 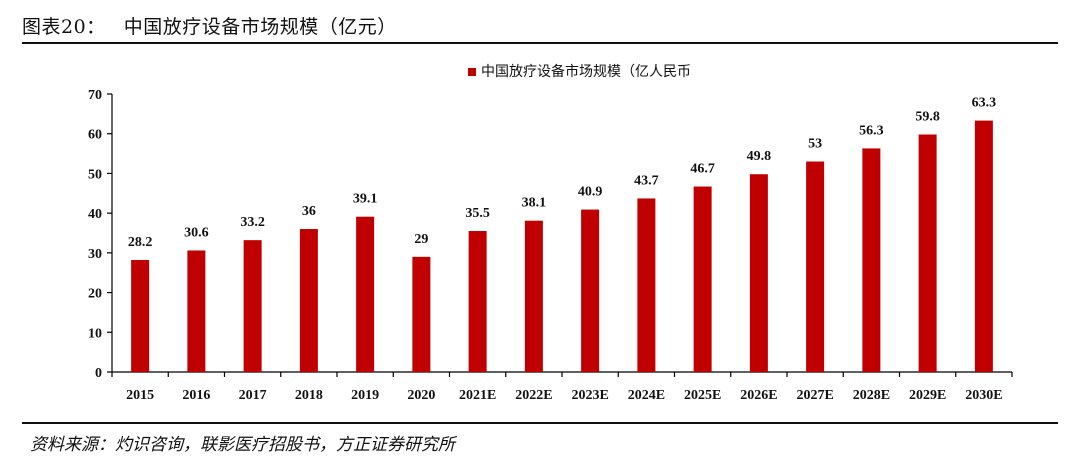 I want to click on x-tick-label: 2026E, so click(x=758, y=395).